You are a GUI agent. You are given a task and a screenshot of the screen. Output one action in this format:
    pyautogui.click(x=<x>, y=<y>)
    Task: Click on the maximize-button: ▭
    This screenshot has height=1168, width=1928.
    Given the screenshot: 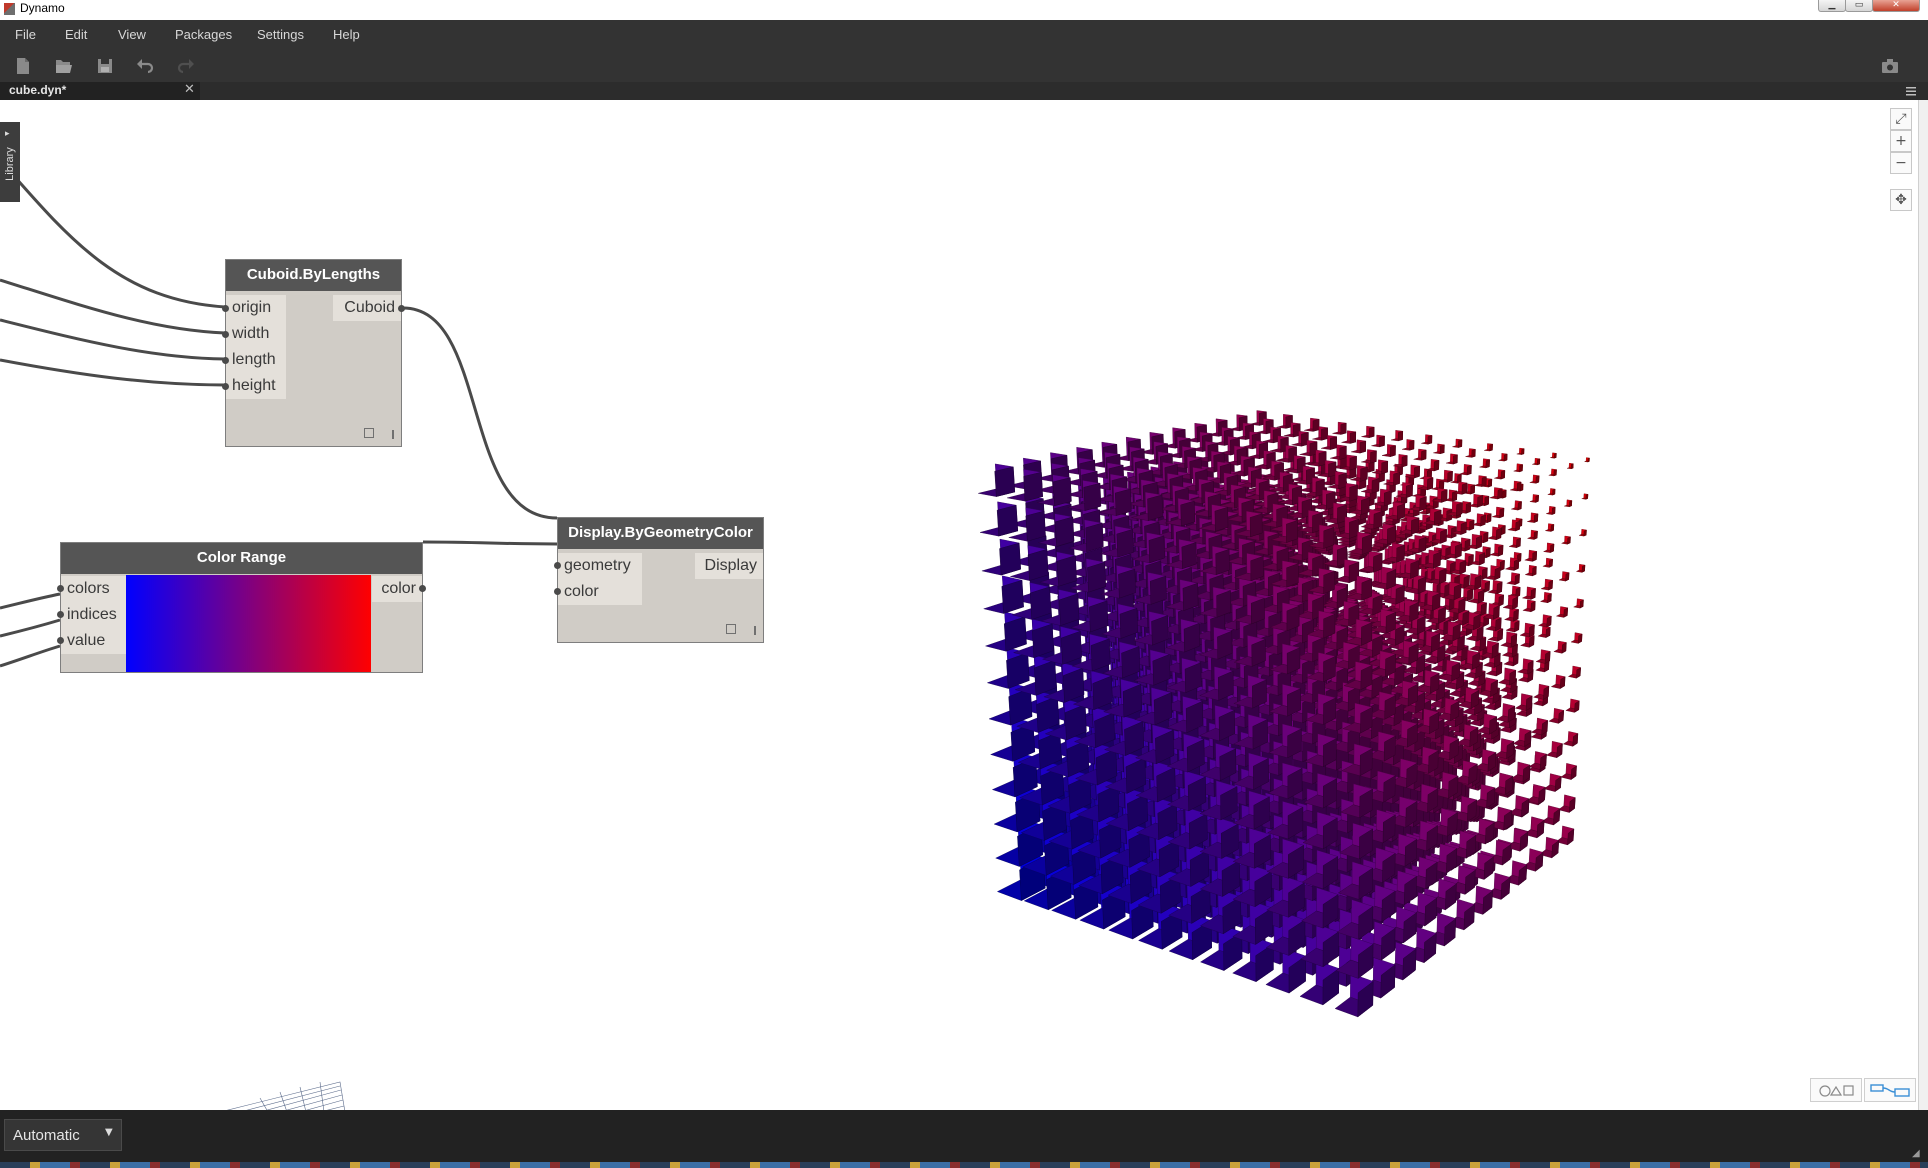 What is the action you would take?
    pyautogui.click(x=1859, y=6)
    